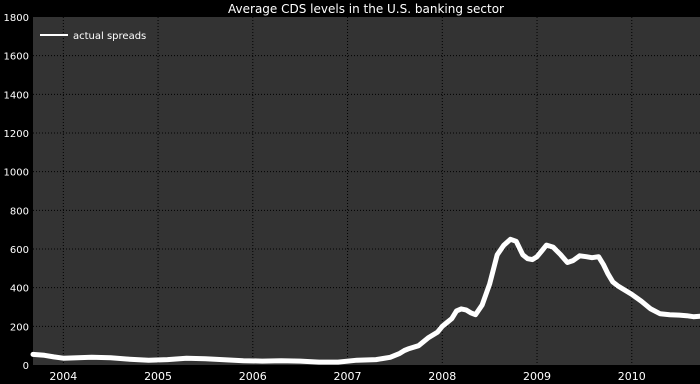  I want to click on x-tick-label: 2010, so click(632, 376).